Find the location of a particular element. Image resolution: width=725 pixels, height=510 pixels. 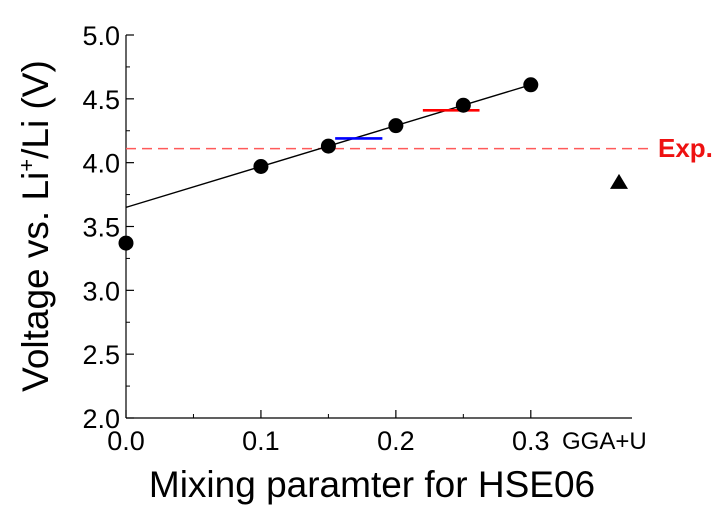

x-tick-label: 0.3 is located at coordinates (531, 441).